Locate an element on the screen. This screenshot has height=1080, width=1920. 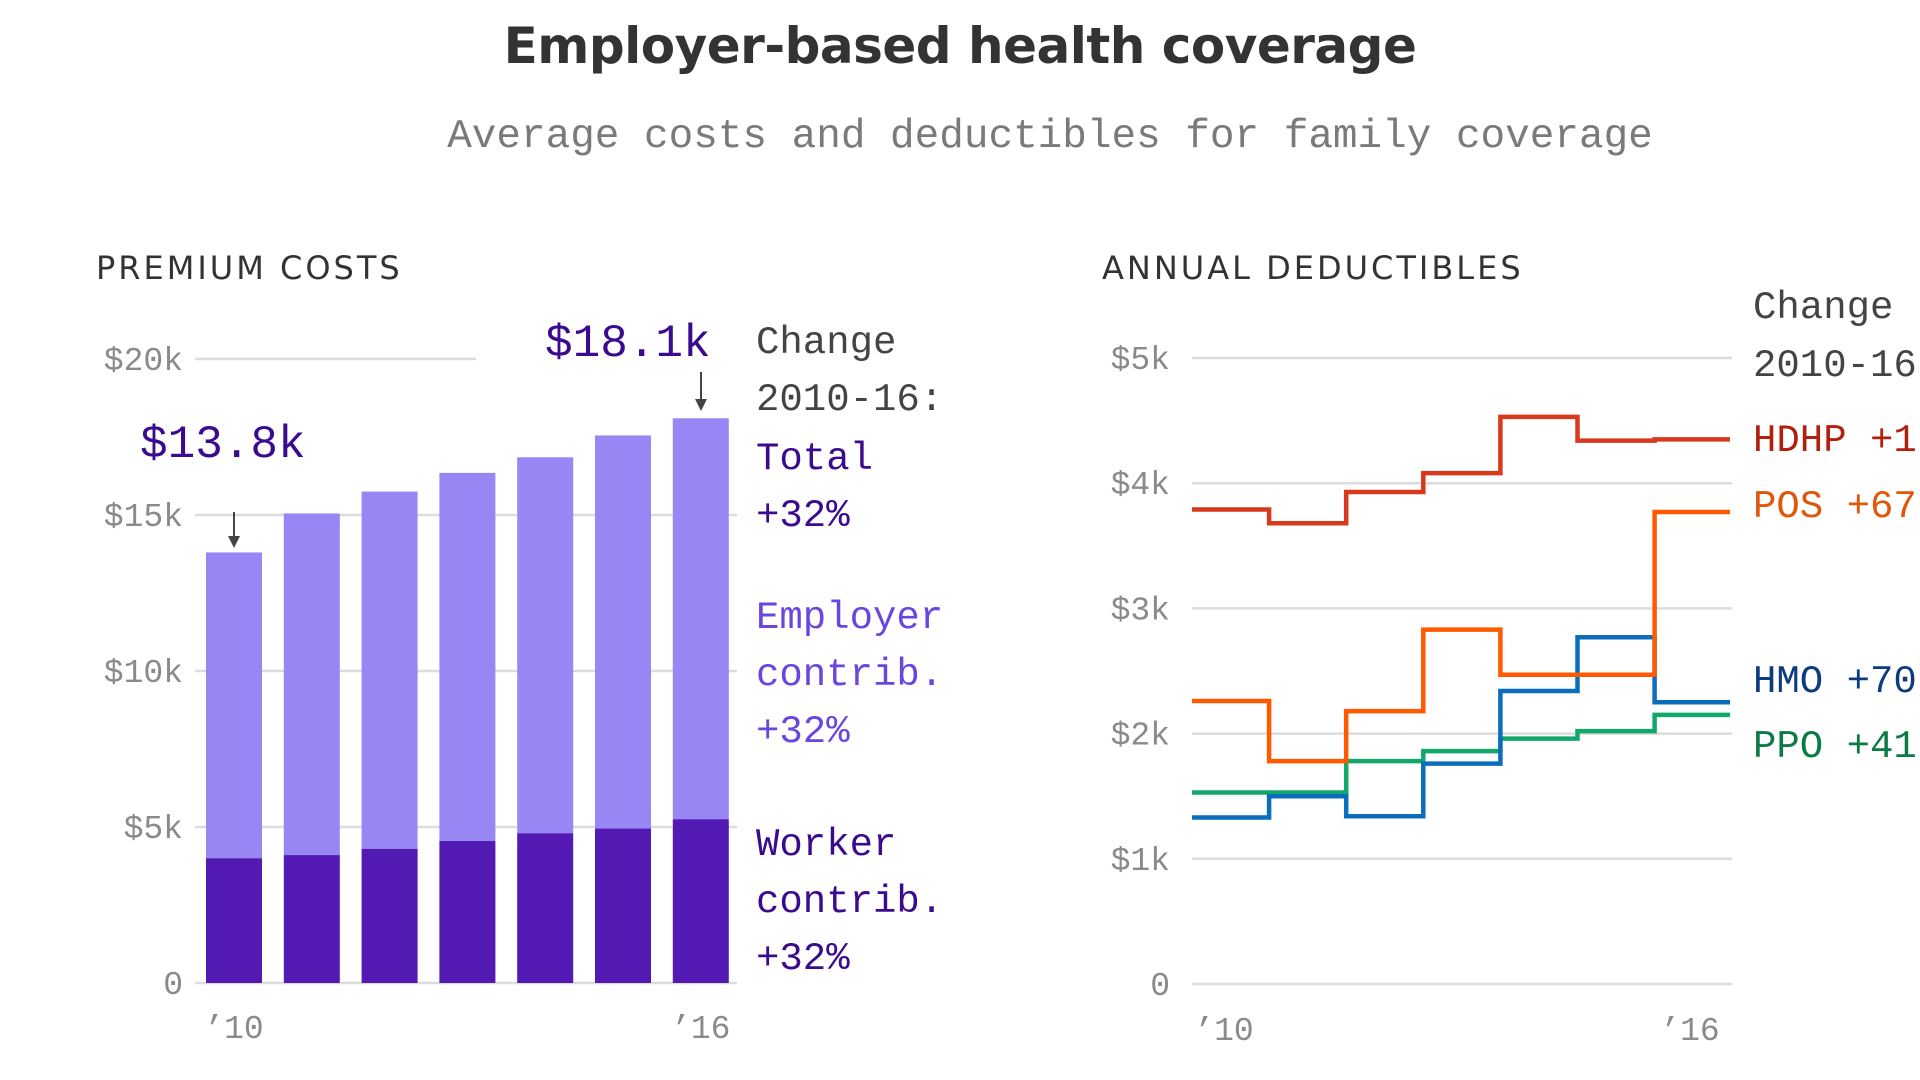
deductible-x-tick-label: ’10 is located at coordinates (1223, 1031).